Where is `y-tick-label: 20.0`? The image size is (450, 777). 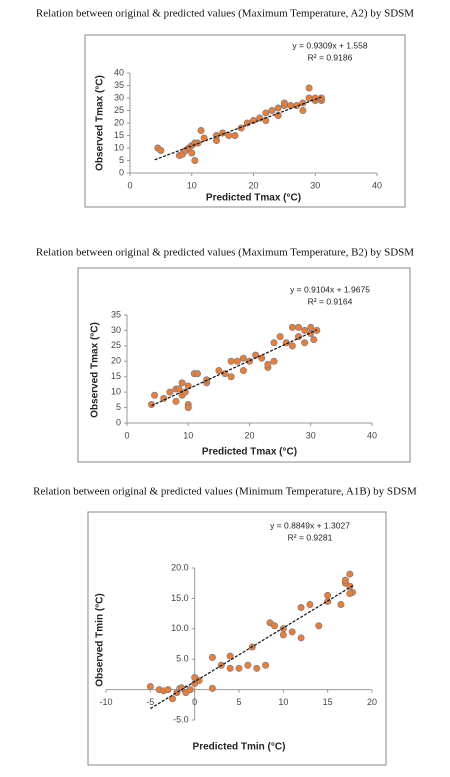
y-tick-label: 20.0 is located at coordinates (180, 567).